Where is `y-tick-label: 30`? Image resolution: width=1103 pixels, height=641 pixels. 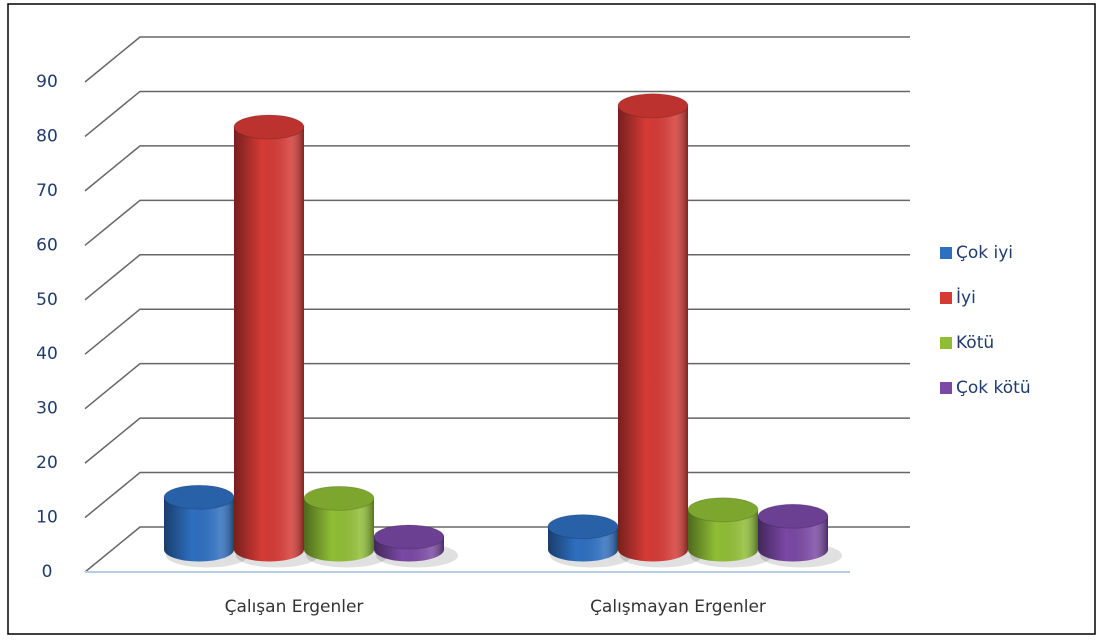 y-tick-label: 30 is located at coordinates (47, 409).